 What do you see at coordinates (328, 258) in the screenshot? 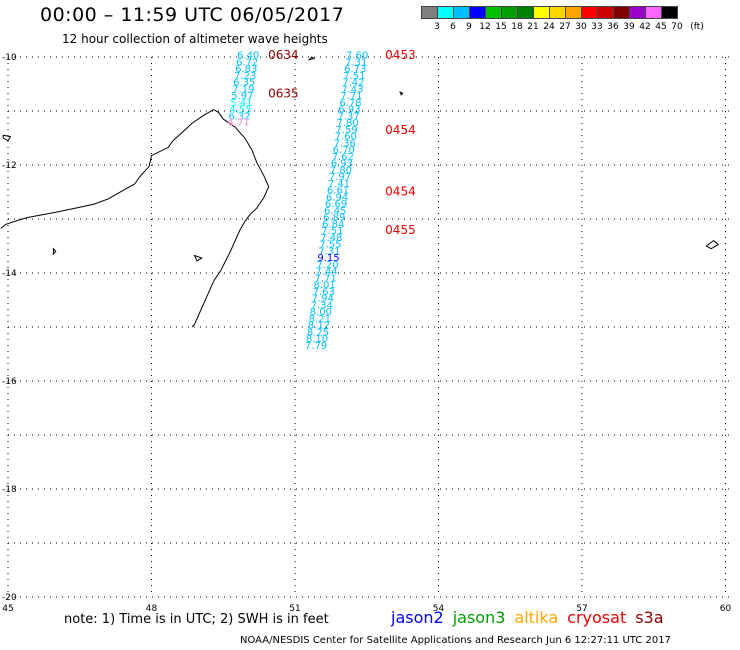
I see `swh-value-label: 9.15` at bounding box center [328, 258].